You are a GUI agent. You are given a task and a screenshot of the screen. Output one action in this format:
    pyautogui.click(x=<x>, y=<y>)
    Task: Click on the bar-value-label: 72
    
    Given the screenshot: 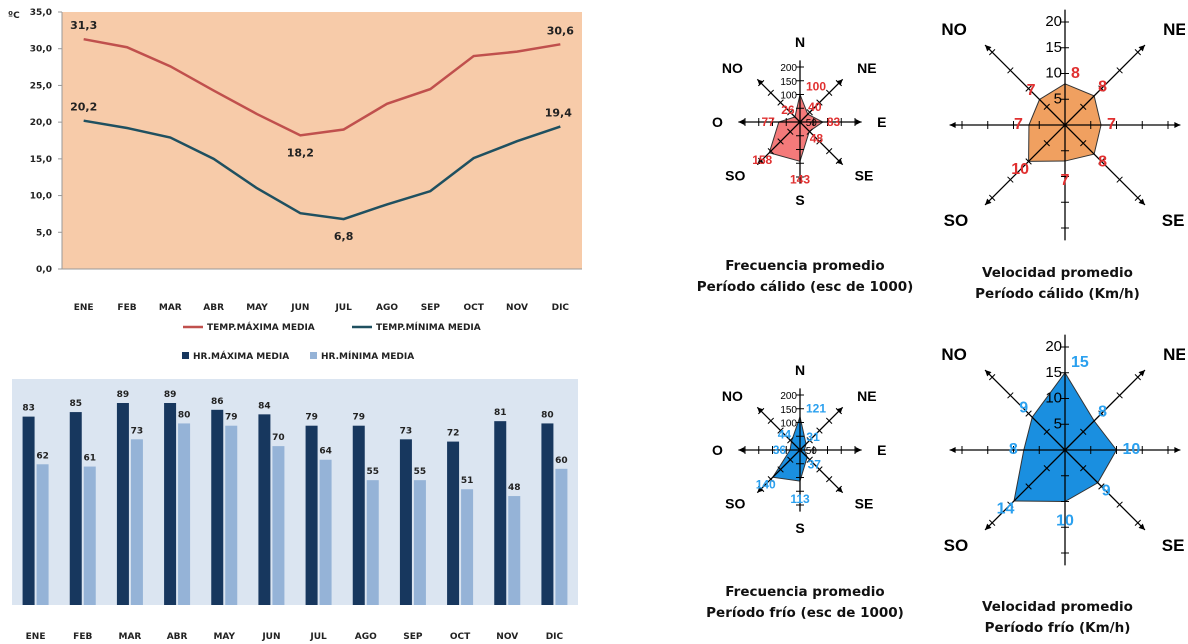 What is the action you would take?
    pyautogui.click(x=453, y=434)
    